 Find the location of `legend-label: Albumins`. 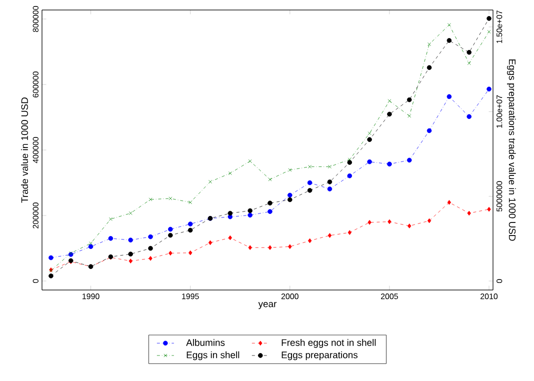

legend-label: Albumins is located at coordinates (205, 342).